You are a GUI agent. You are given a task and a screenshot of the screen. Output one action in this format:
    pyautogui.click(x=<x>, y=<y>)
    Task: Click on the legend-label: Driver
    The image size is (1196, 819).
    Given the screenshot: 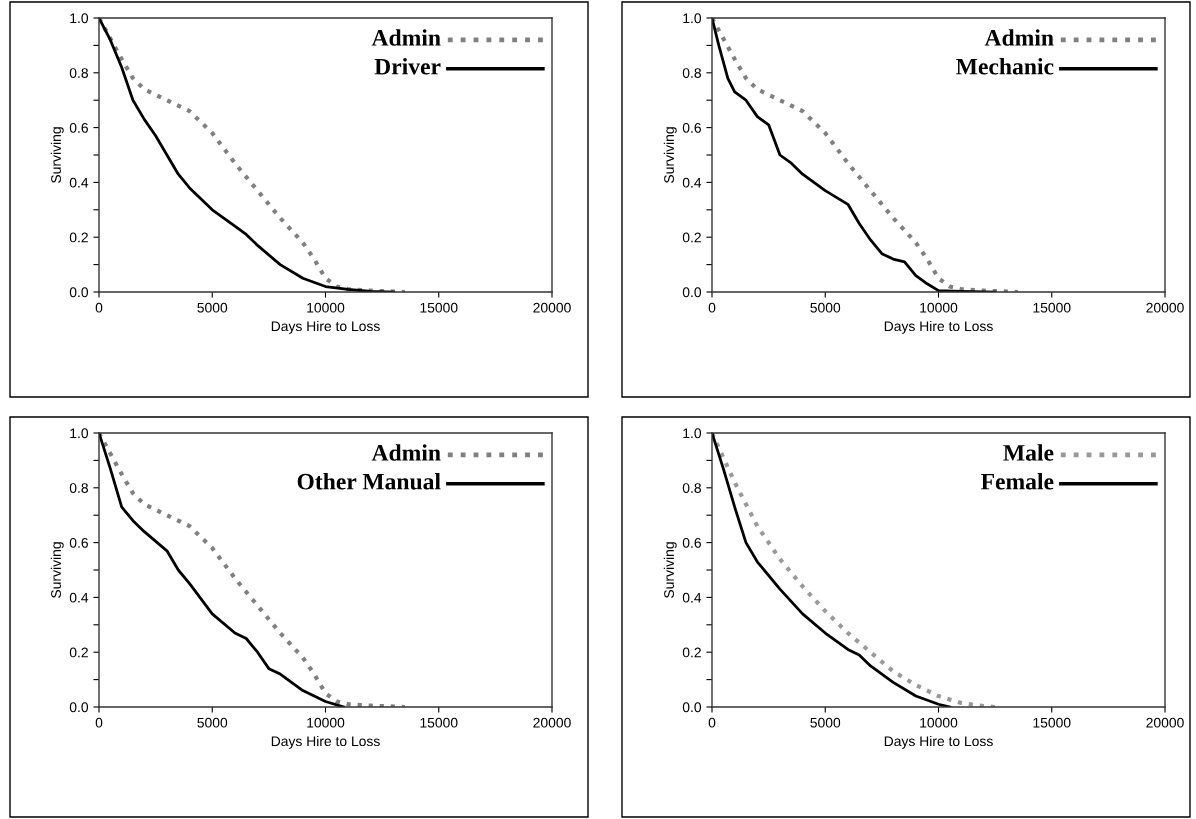 What is the action you would take?
    pyautogui.click(x=407, y=66)
    